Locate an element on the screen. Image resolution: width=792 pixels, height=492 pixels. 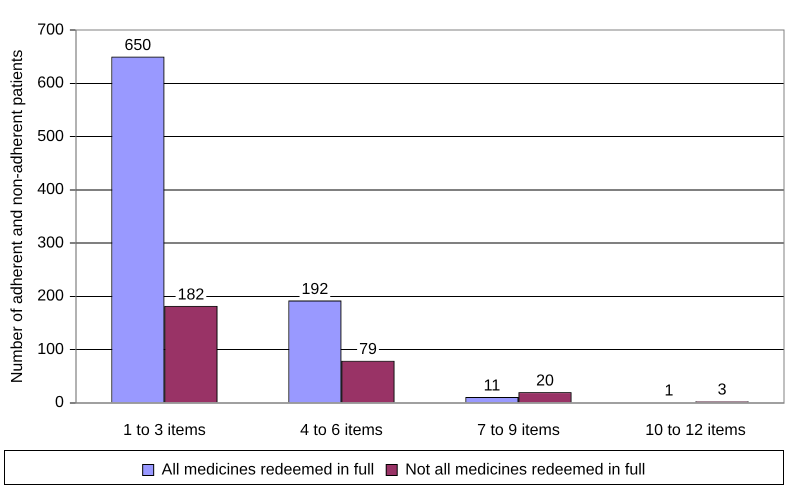
y-tick-label: 0 is located at coordinates (59, 403).